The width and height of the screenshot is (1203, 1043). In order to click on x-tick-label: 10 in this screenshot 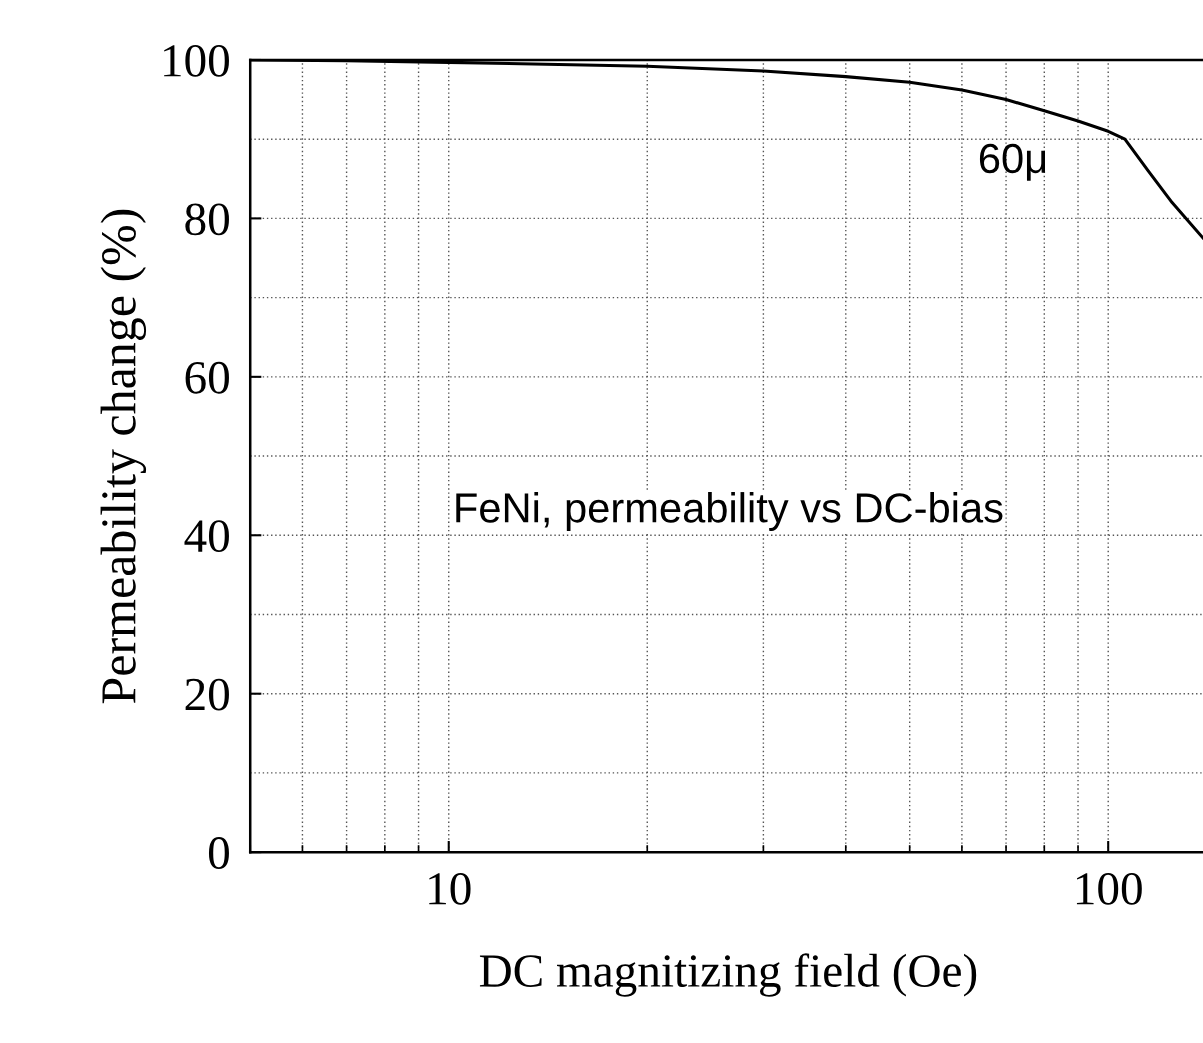, I will do `click(450, 888)`.